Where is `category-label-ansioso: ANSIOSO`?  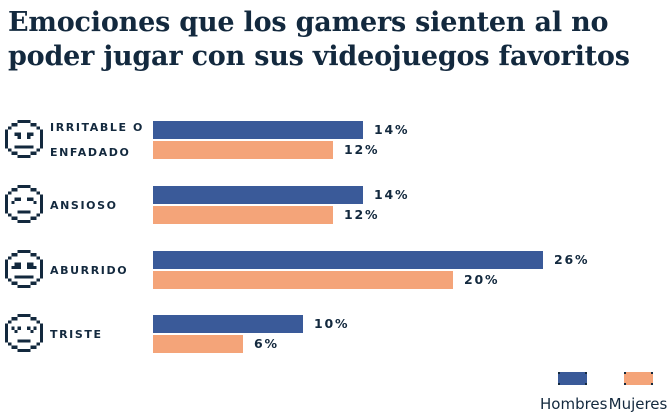
category-label-ansioso: ANSIOSO is located at coordinates (84, 205).